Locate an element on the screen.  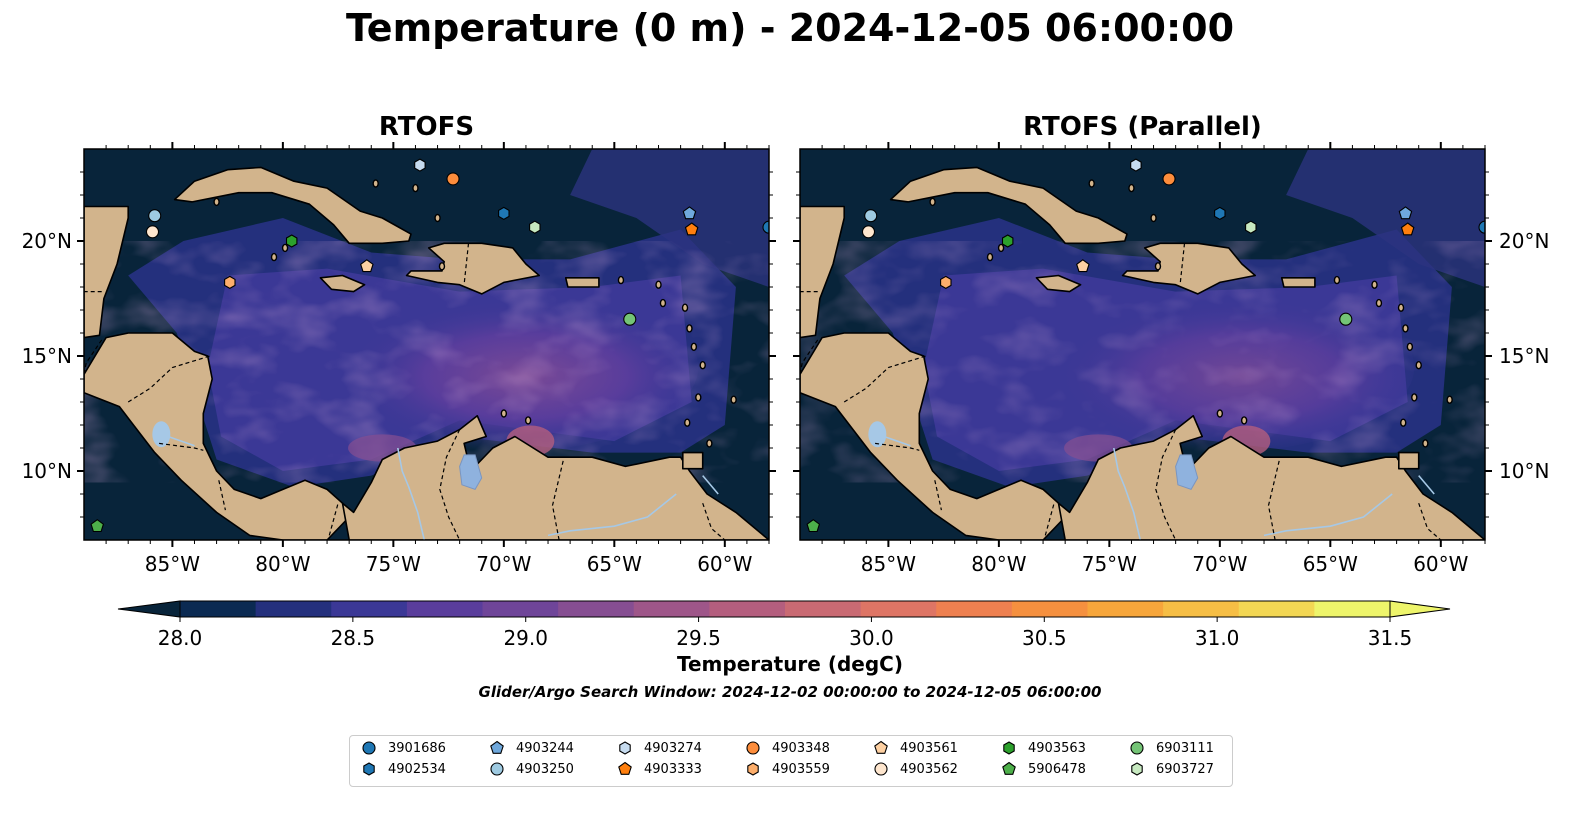
colorbar-frame is located at coordinates (785, 609).